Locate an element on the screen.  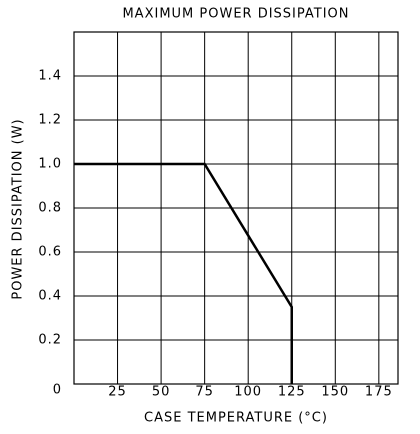
x-tick-label: 150 is located at coordinates (335, 392).